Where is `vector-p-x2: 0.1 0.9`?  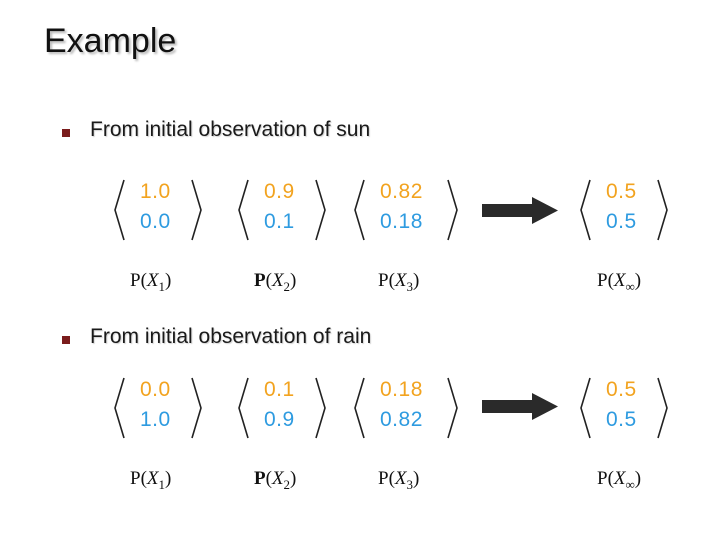 vector-p-x2: 0.1 0.9 is located at coordinates (286, 408).